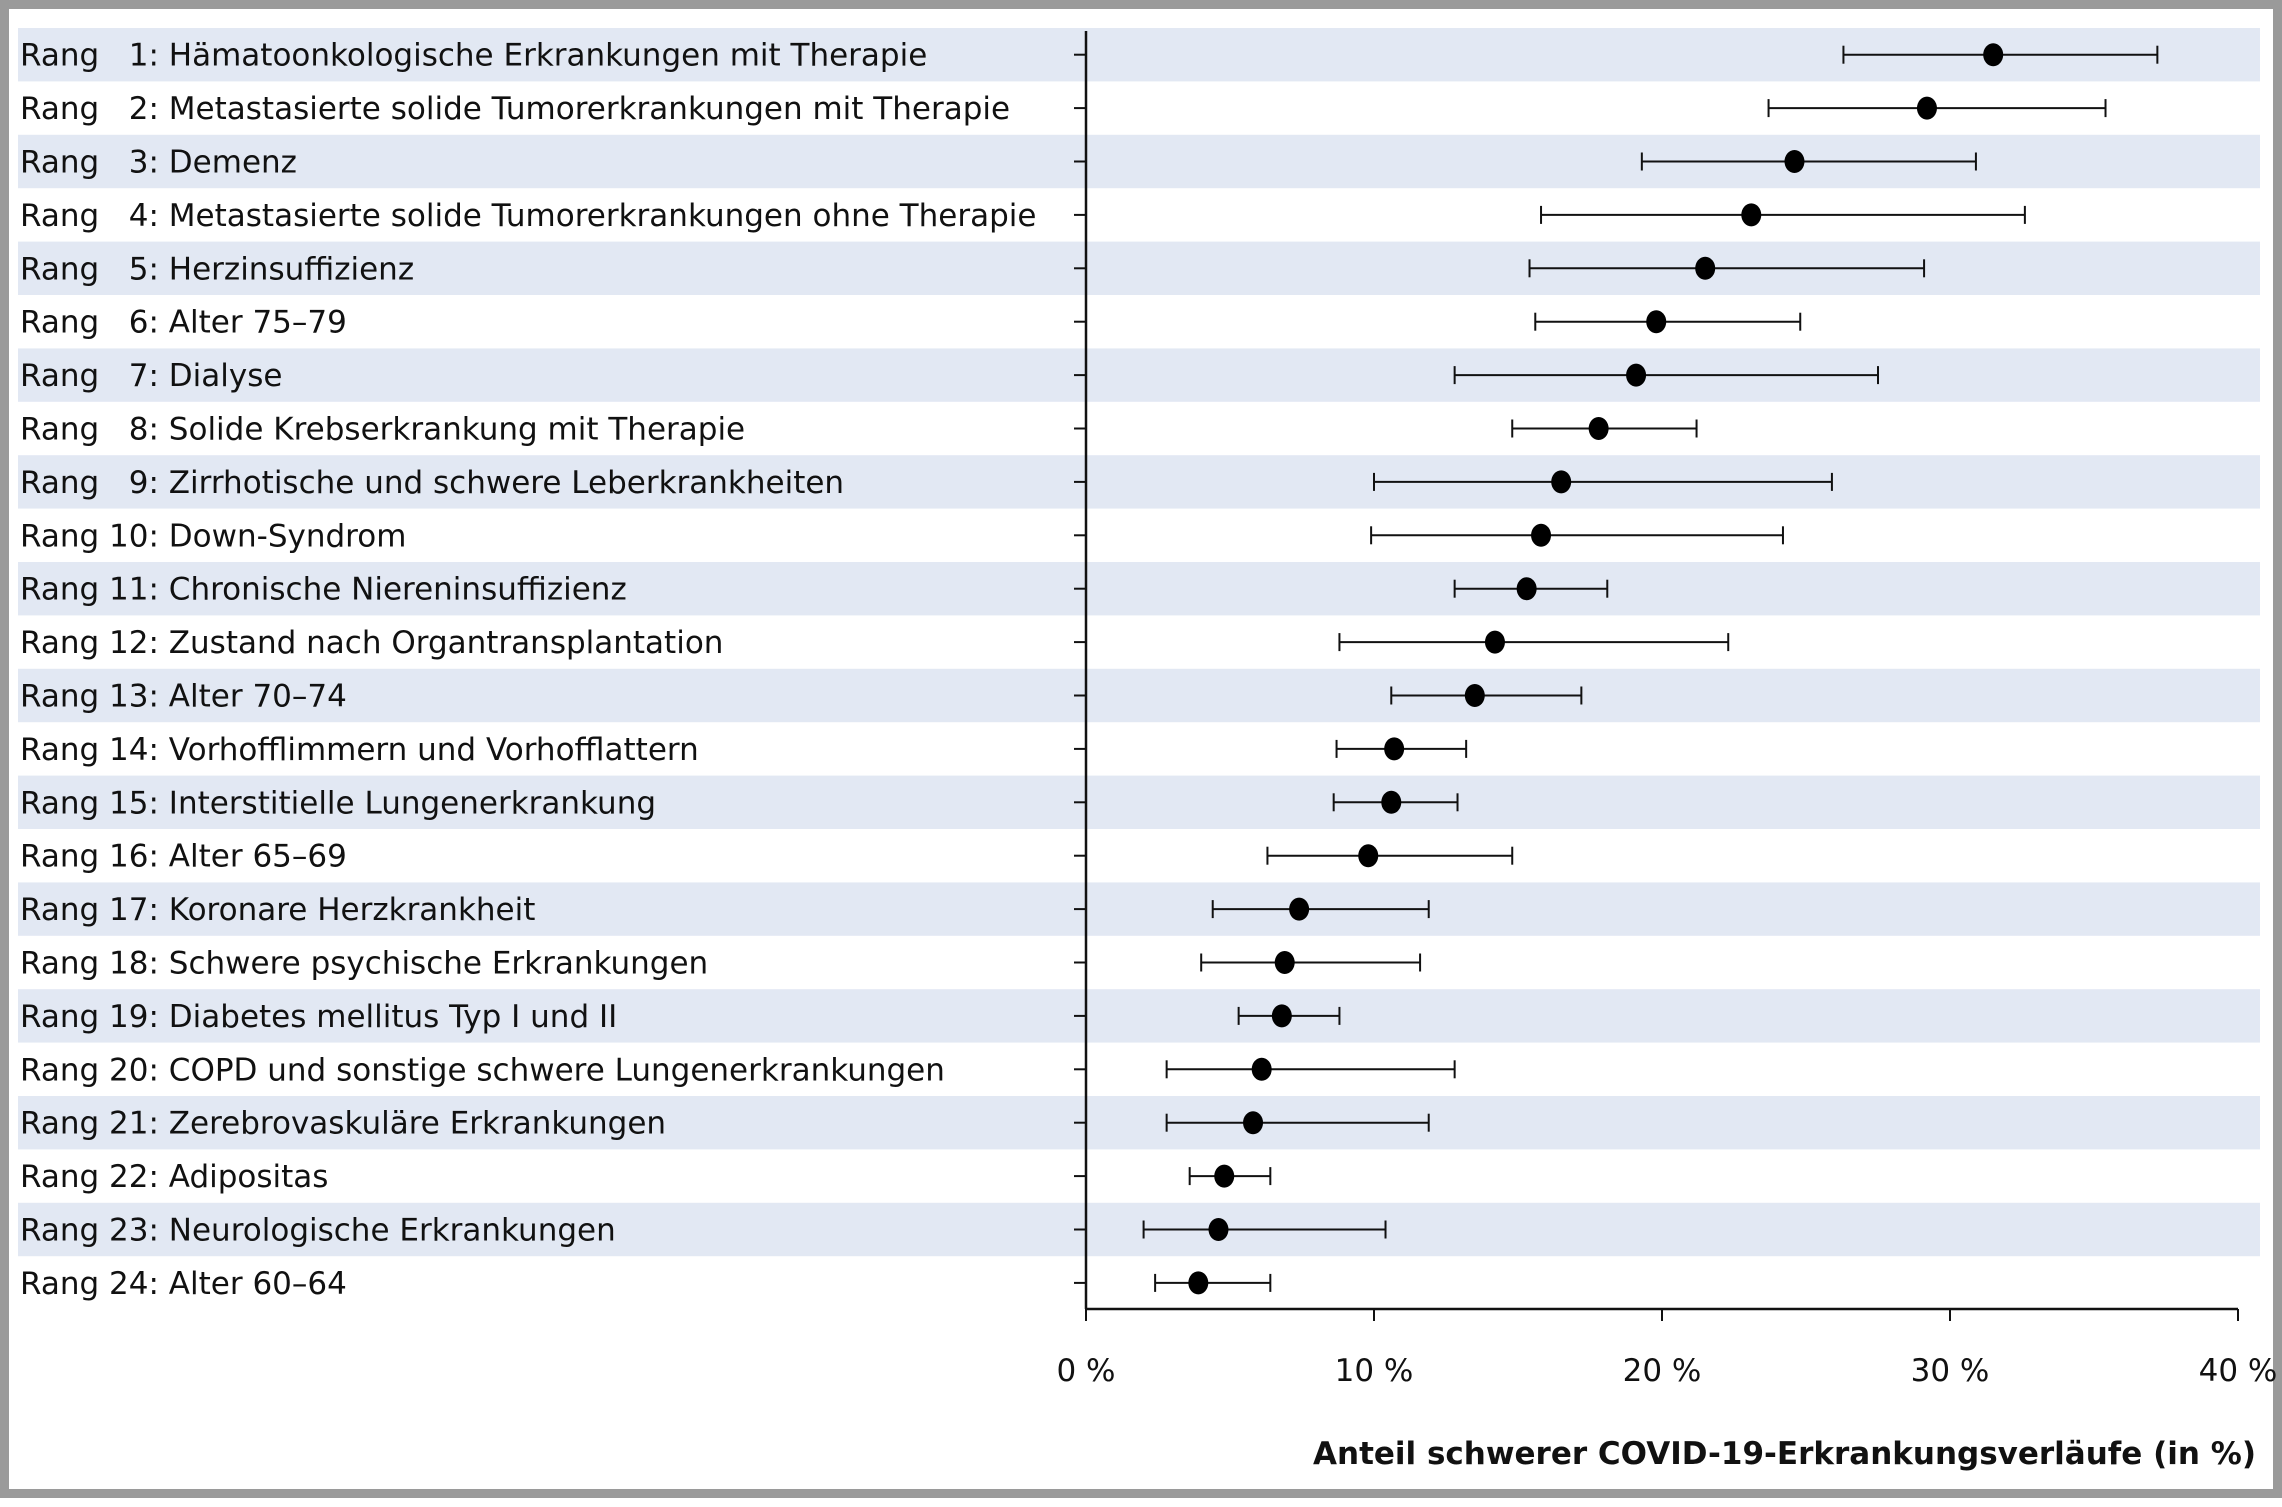  Describe the element at coordinates (174, 1177) in the screenshot. I see `row-label: Rang 22: Adipositas` at that location.